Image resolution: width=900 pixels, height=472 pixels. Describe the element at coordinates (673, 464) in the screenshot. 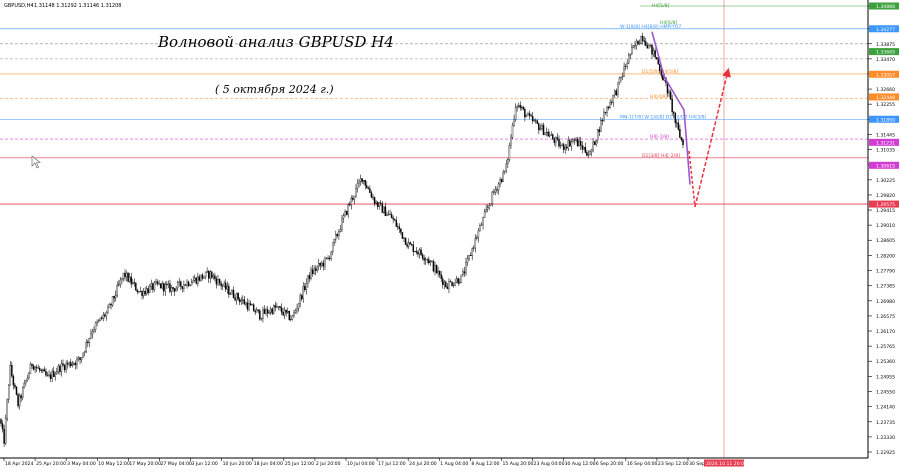

I see `x-tick-label: 23 Sep 12:00` at that location.